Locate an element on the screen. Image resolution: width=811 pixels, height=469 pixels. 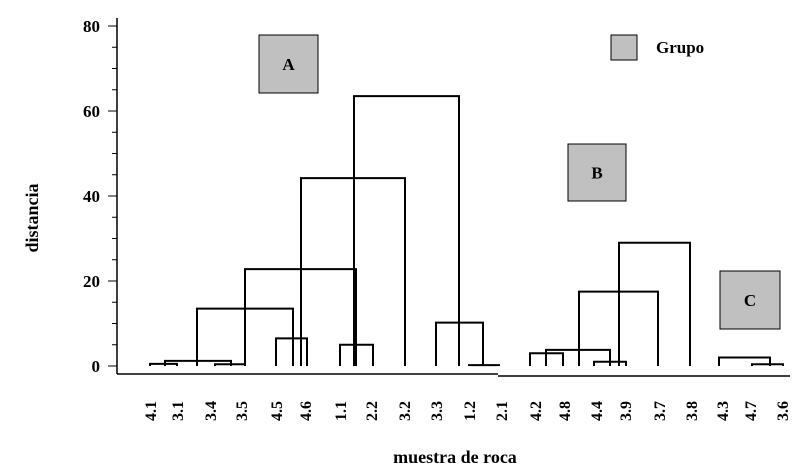
leaf-label: 4.5 is located at coordinates (277, 411).